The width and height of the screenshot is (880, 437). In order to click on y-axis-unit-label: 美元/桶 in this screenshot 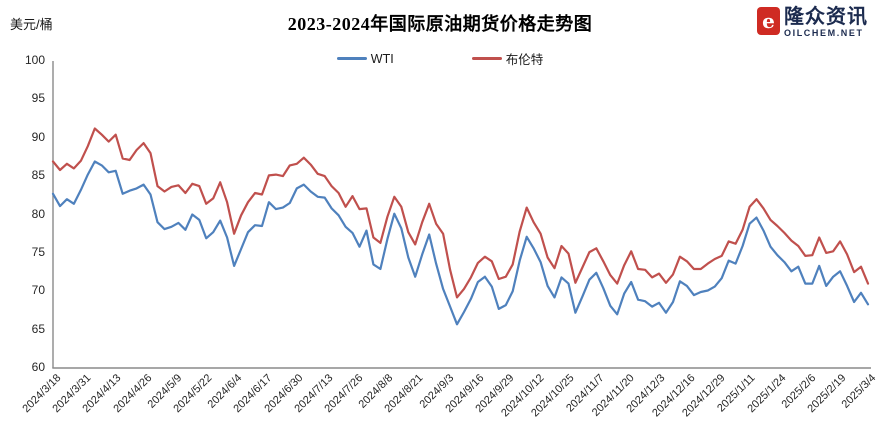, I will do `click(31, 24)`.